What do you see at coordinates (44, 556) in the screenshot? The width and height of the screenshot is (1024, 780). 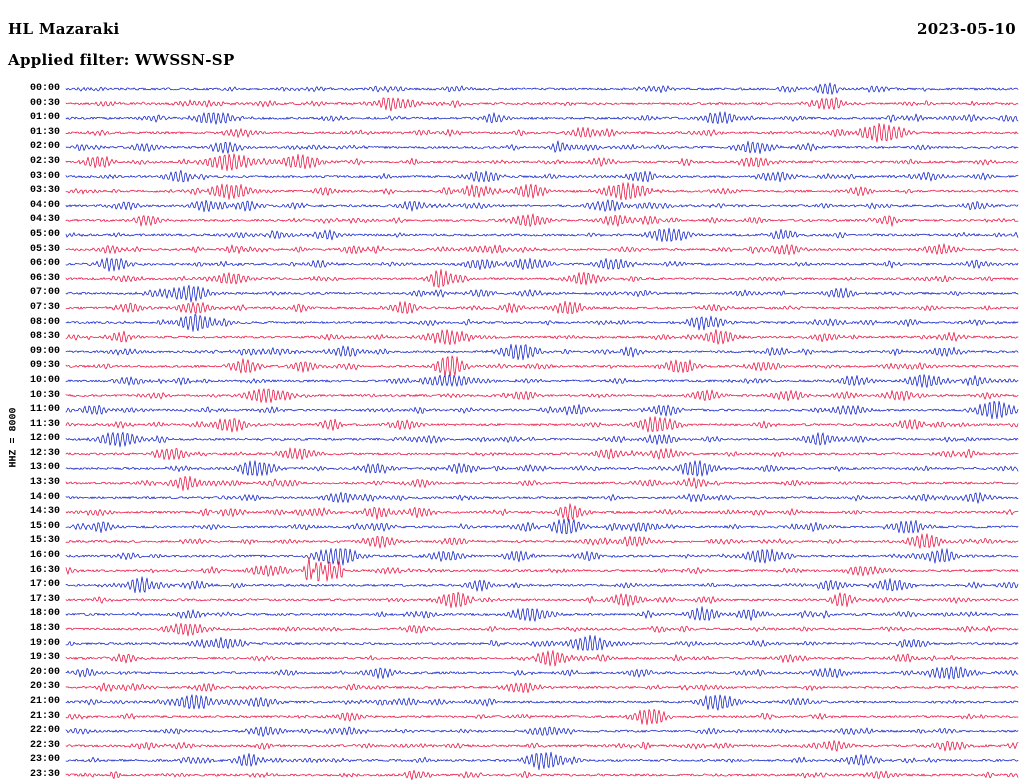 I see `time-label: 16:00` at bounding box center [44, 556].